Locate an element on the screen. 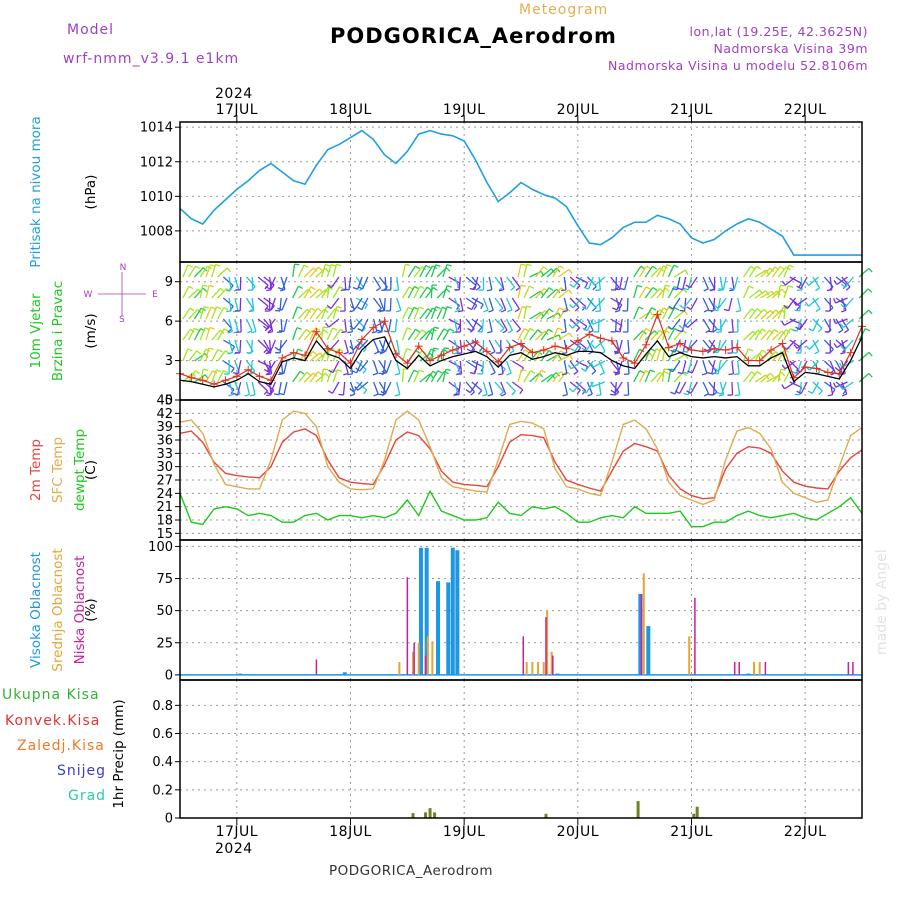 This screenshot has width=900, height=900. precip-legend-label: Snijeg is located at coordinates (81, 771).